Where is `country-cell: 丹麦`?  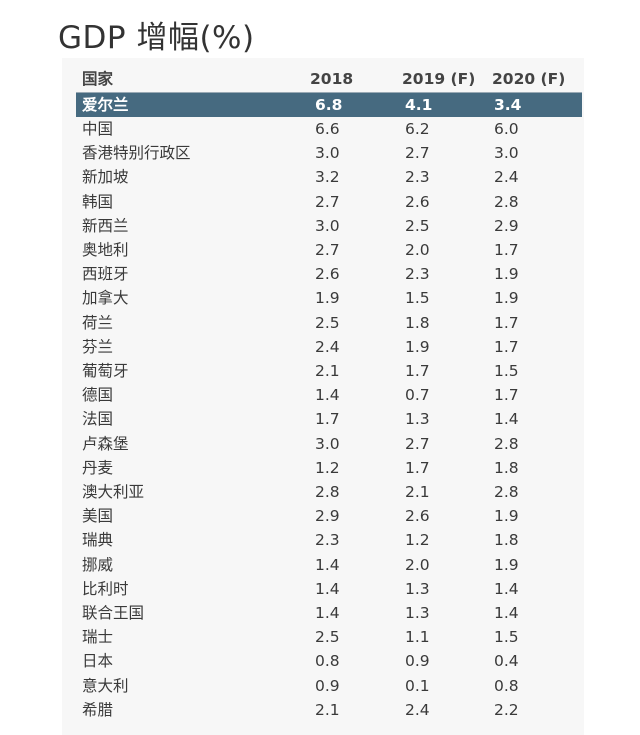 country-cell: 丹麦 is located at coordinates (98, 467).